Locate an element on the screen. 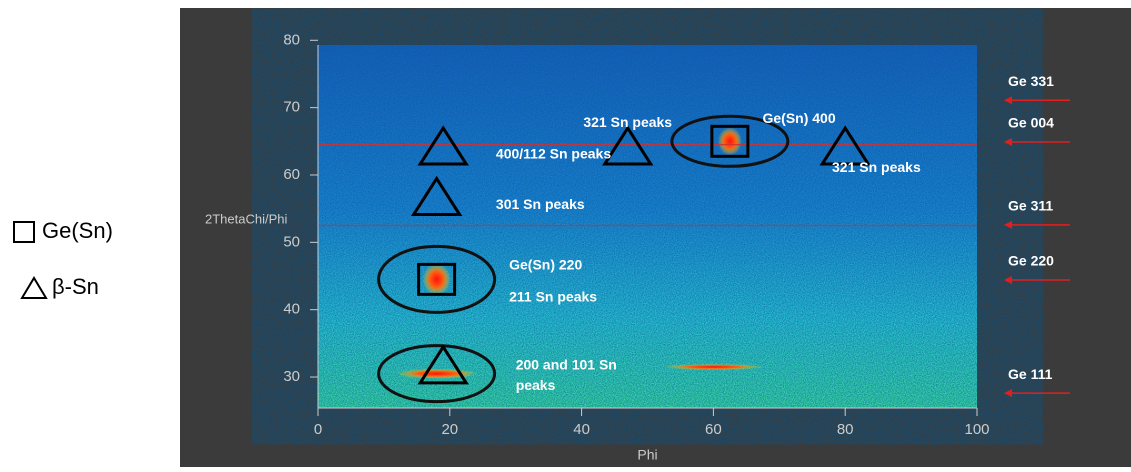  y-tick-label: 80 is located at coordinates (291, 39).